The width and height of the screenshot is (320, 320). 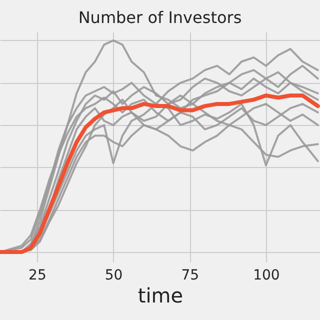 What do you see at coordinates (190, 276) in the screenshot?
I see `x-tick-label: 75` at bounding box center [190, 276].